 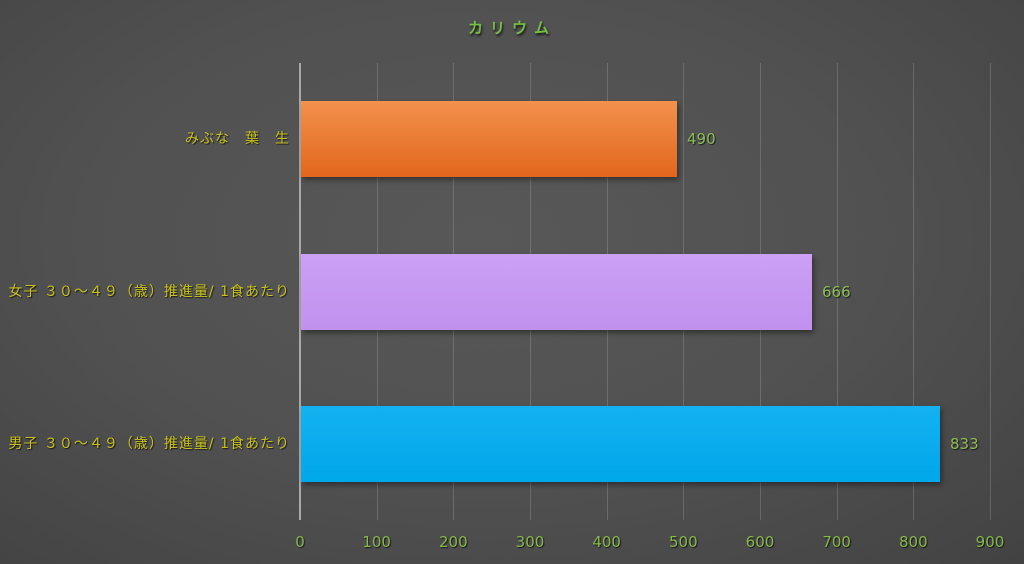 What do you see at coordinates (556, 292) in the screenshot?
I see `bar-purple` at bounding box center [556, 292].